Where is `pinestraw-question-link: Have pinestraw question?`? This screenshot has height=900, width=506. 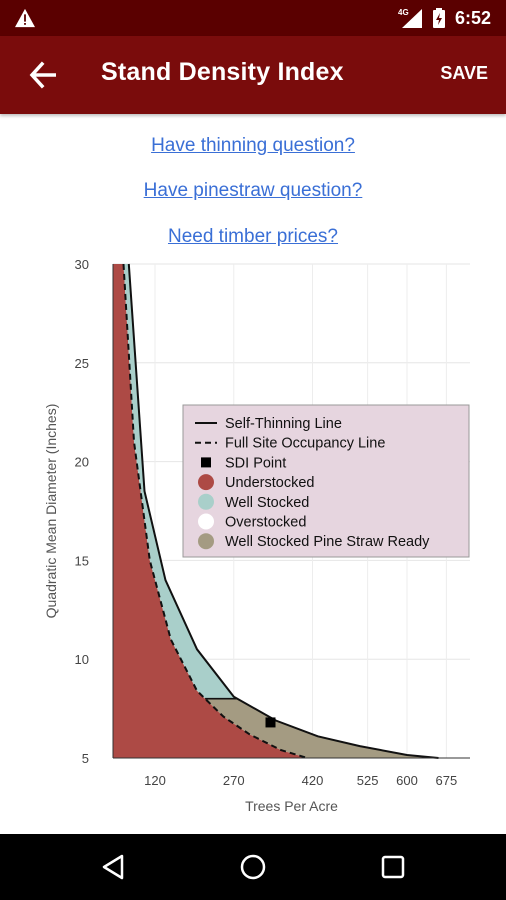 pinestraw-question-link: Have pinestraw question? is located at coordinates (253, 190).